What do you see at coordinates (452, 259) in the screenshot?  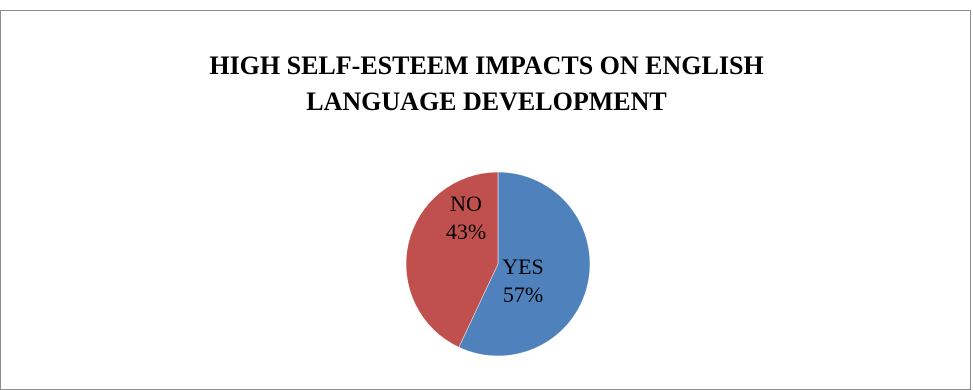 I see `pie-slice-no` at bounding box center [452, 259].